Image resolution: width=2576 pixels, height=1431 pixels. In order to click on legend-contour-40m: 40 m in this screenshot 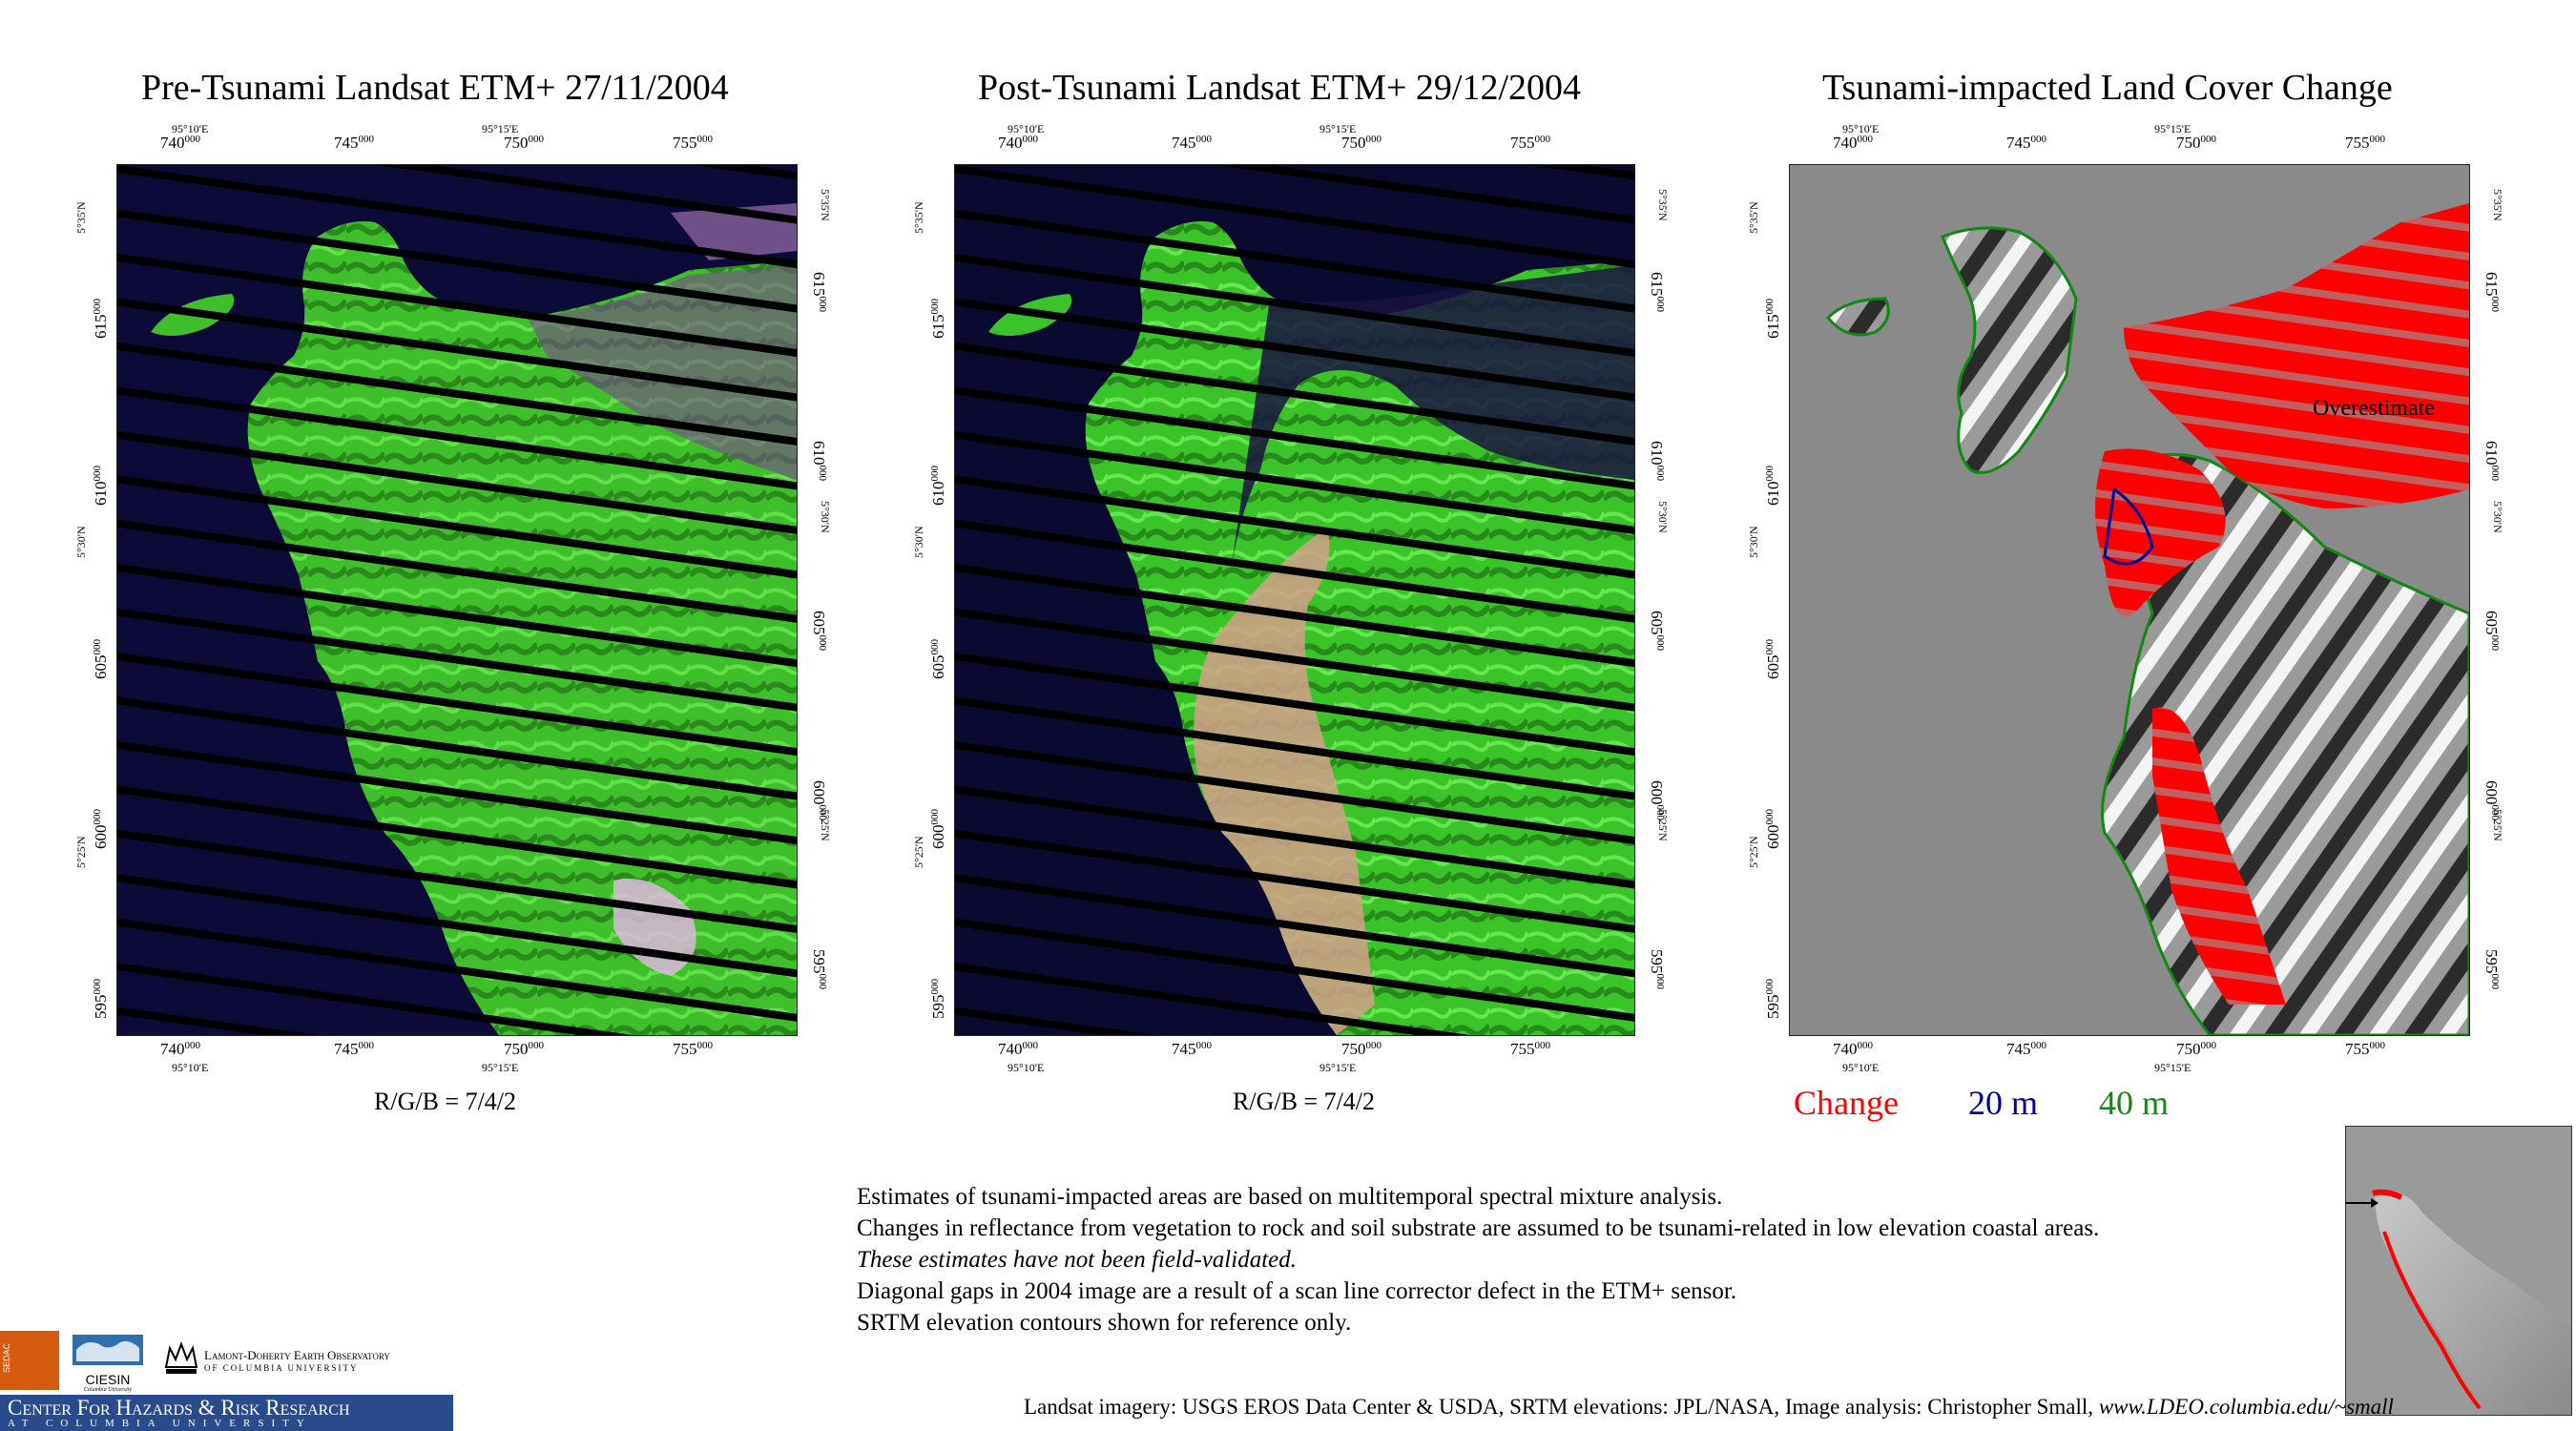, I will do `click(2134, 1103)`.